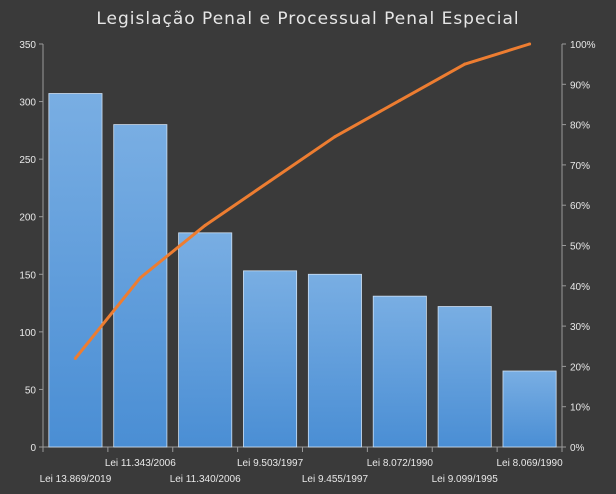 The height and width of the screenshot is (494, 616). Describe the element at coordinates (140, 463) in the screenshot. I see `category-label: Lei 11.343/2006` at that location.